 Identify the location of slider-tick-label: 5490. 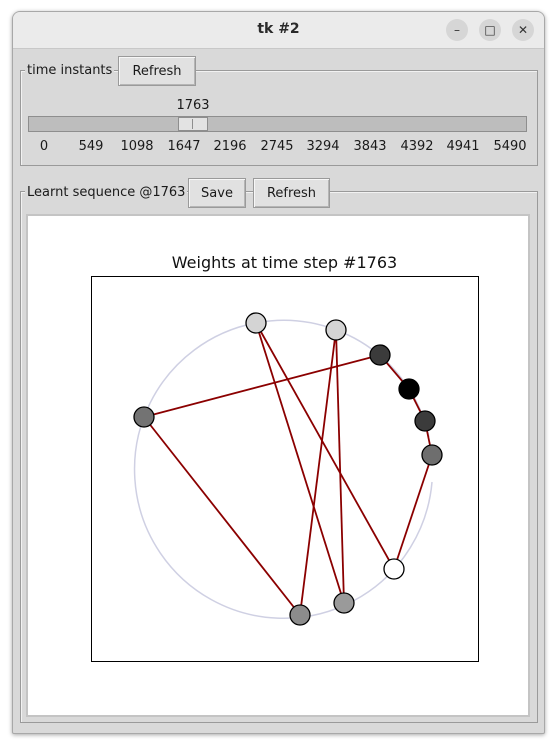
(510, 146).